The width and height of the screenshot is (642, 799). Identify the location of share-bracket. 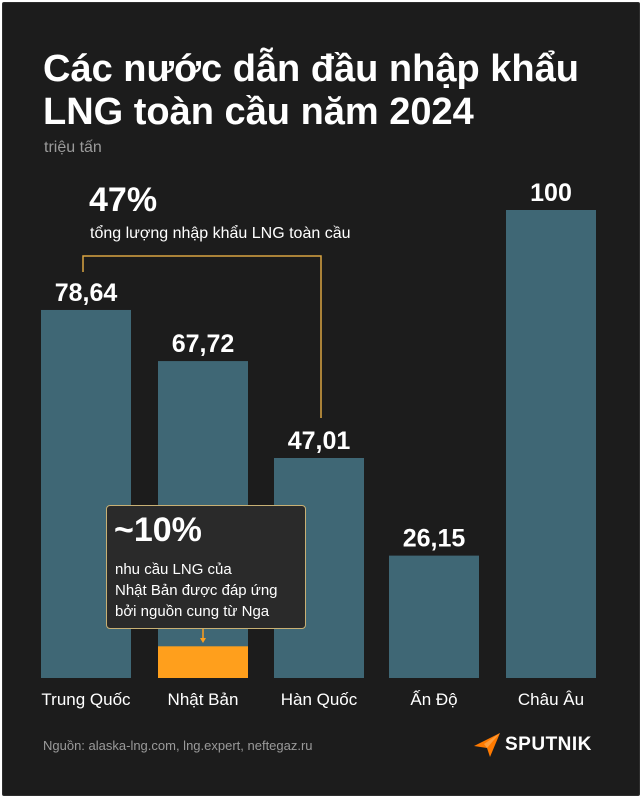
(202, 336).